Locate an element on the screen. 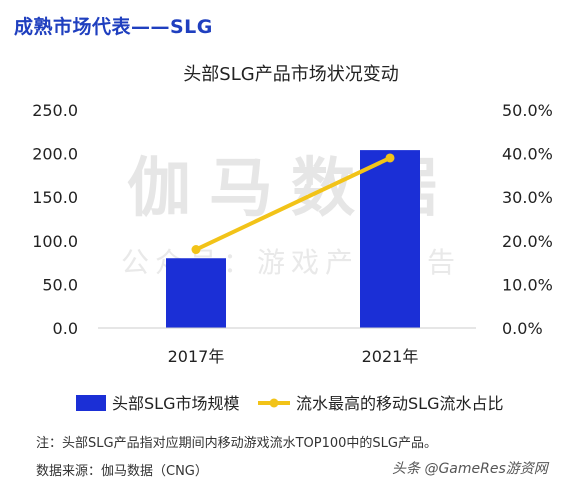 The image size is (582, 484). left-axis-tick-label: 50.0 is located at coordinates (60, 284).